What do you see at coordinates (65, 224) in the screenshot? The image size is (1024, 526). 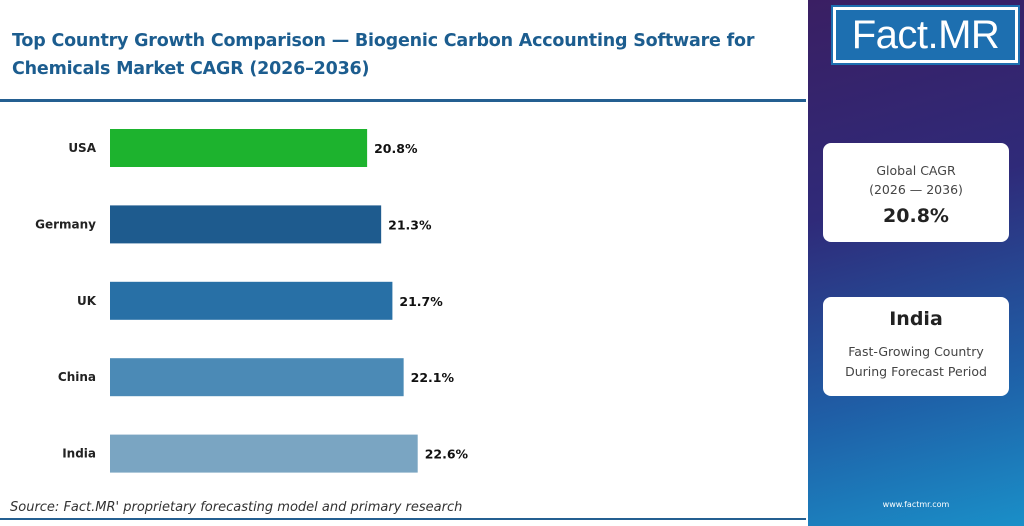 I see `category-label: Germany` at bounding box center [65, 224].